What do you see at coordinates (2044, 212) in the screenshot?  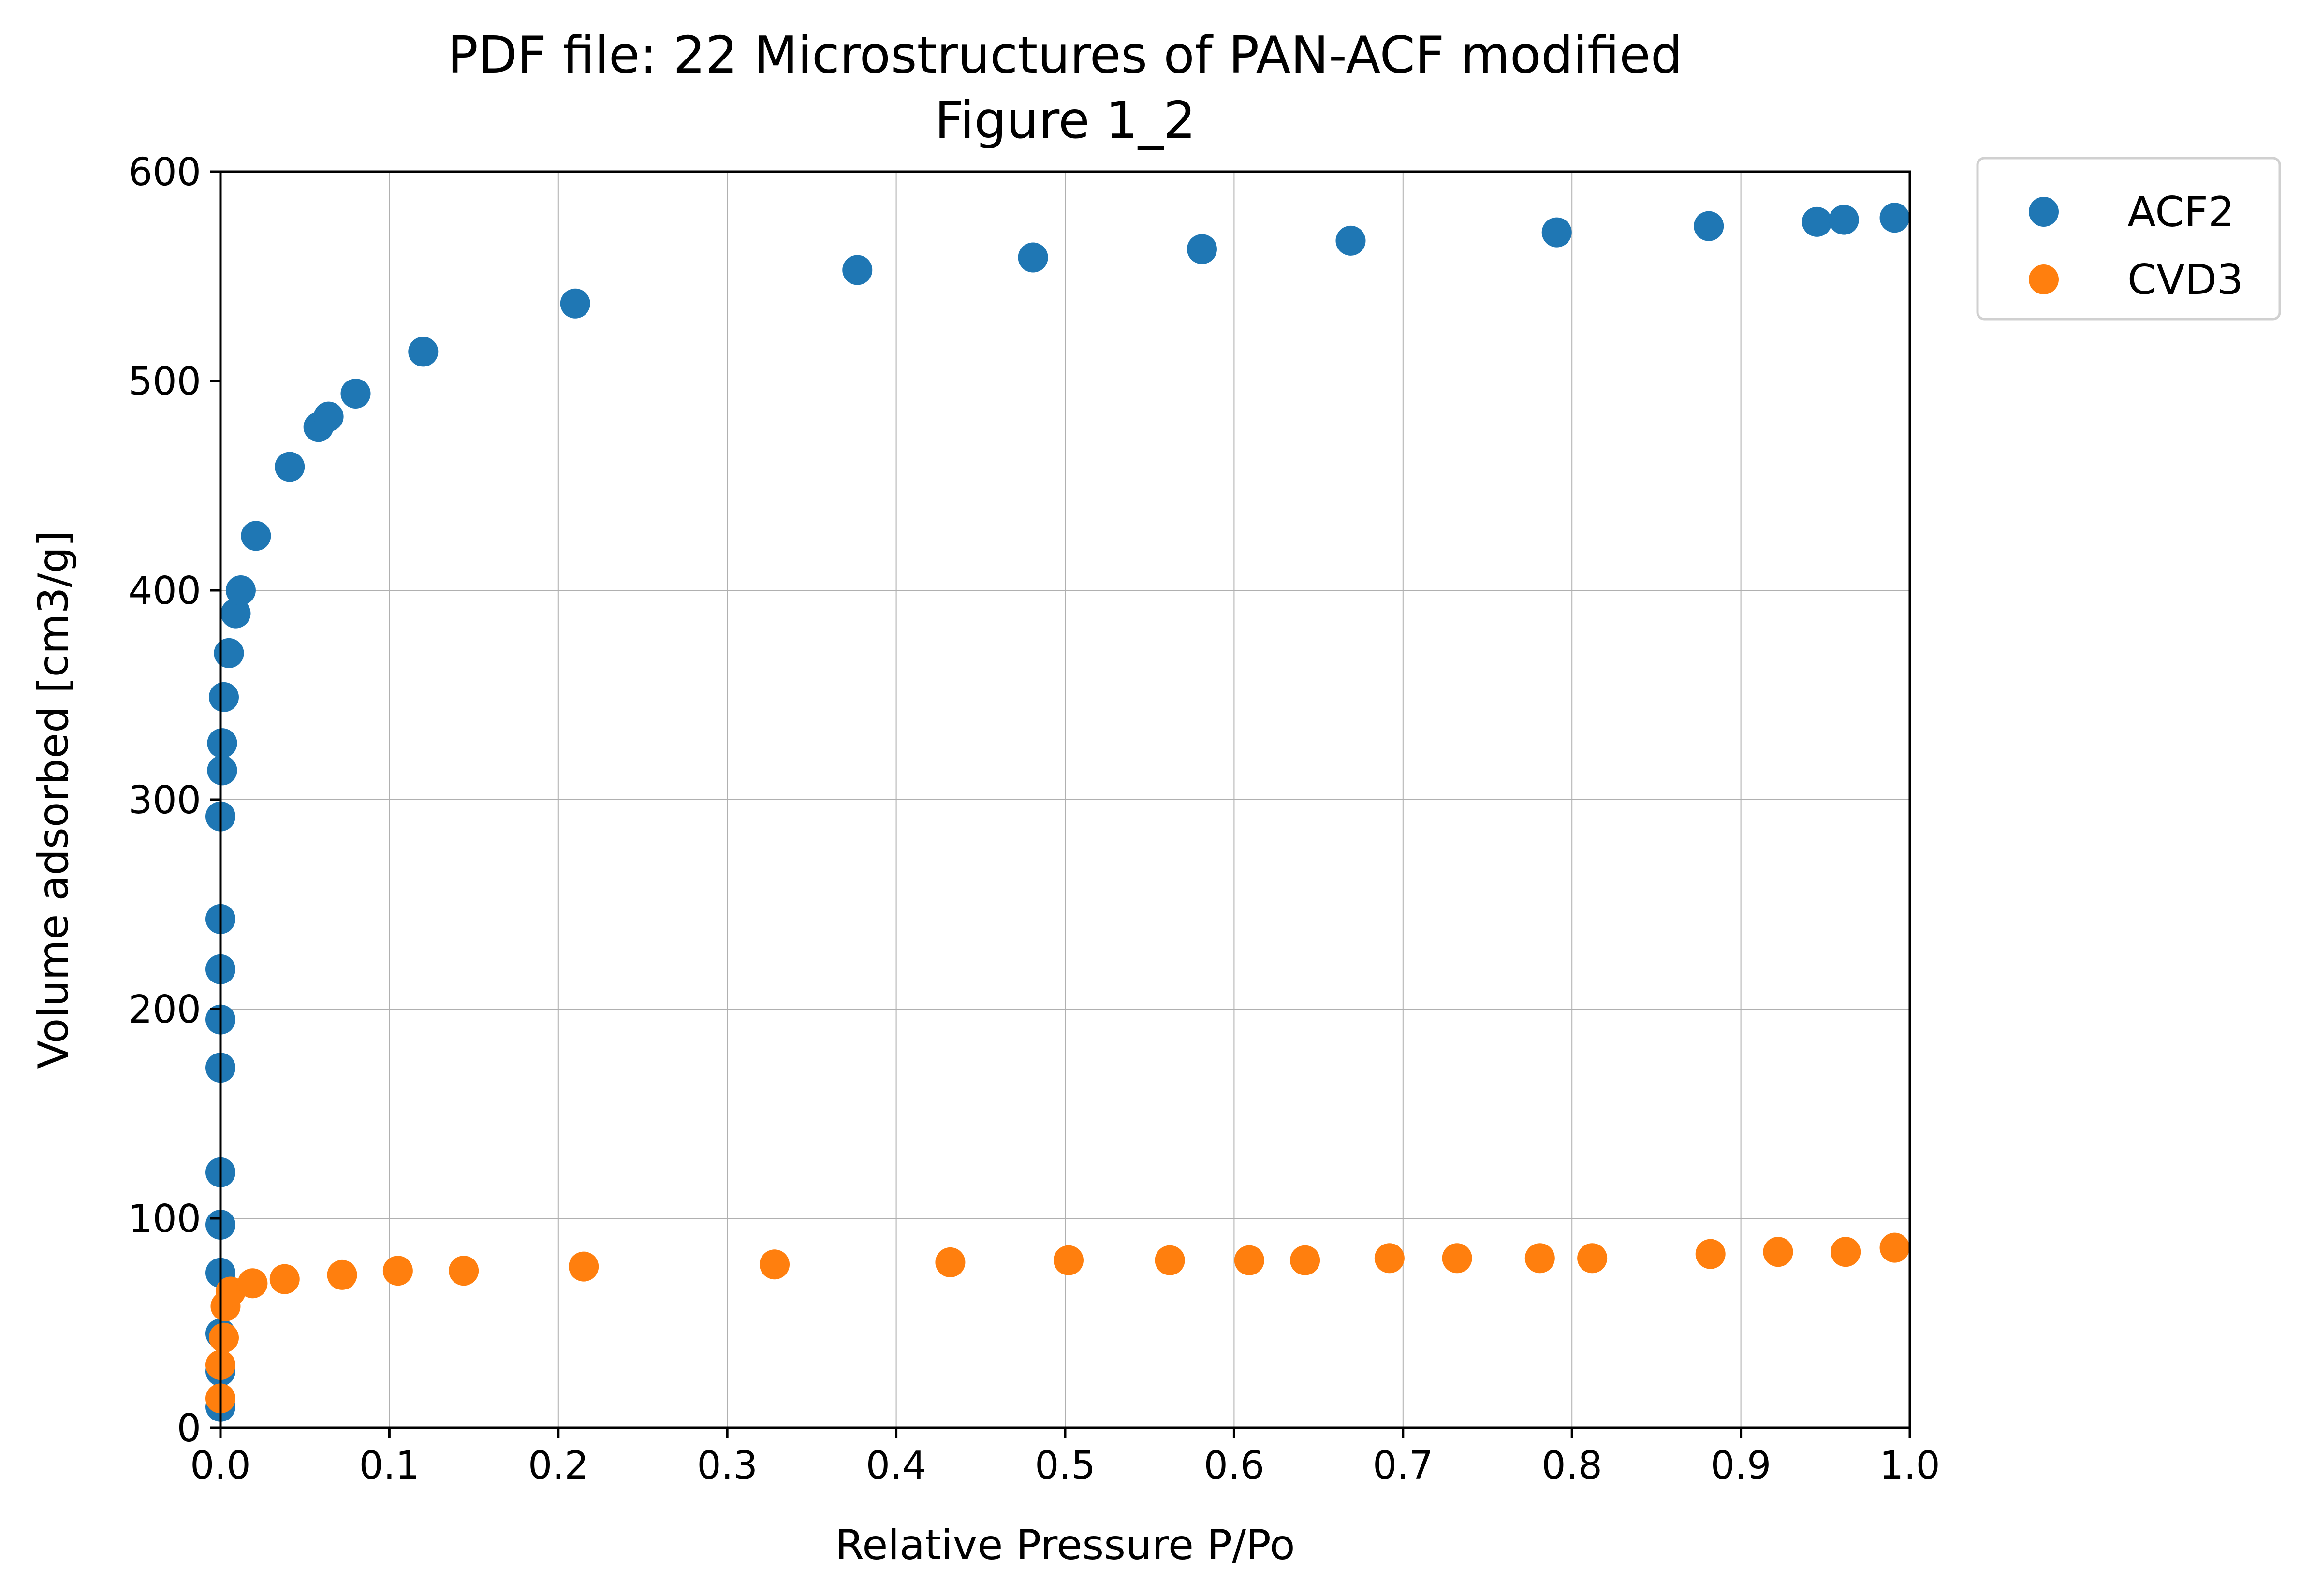 I see `legend-marker-acf2` at bounding box center [2044, 212].